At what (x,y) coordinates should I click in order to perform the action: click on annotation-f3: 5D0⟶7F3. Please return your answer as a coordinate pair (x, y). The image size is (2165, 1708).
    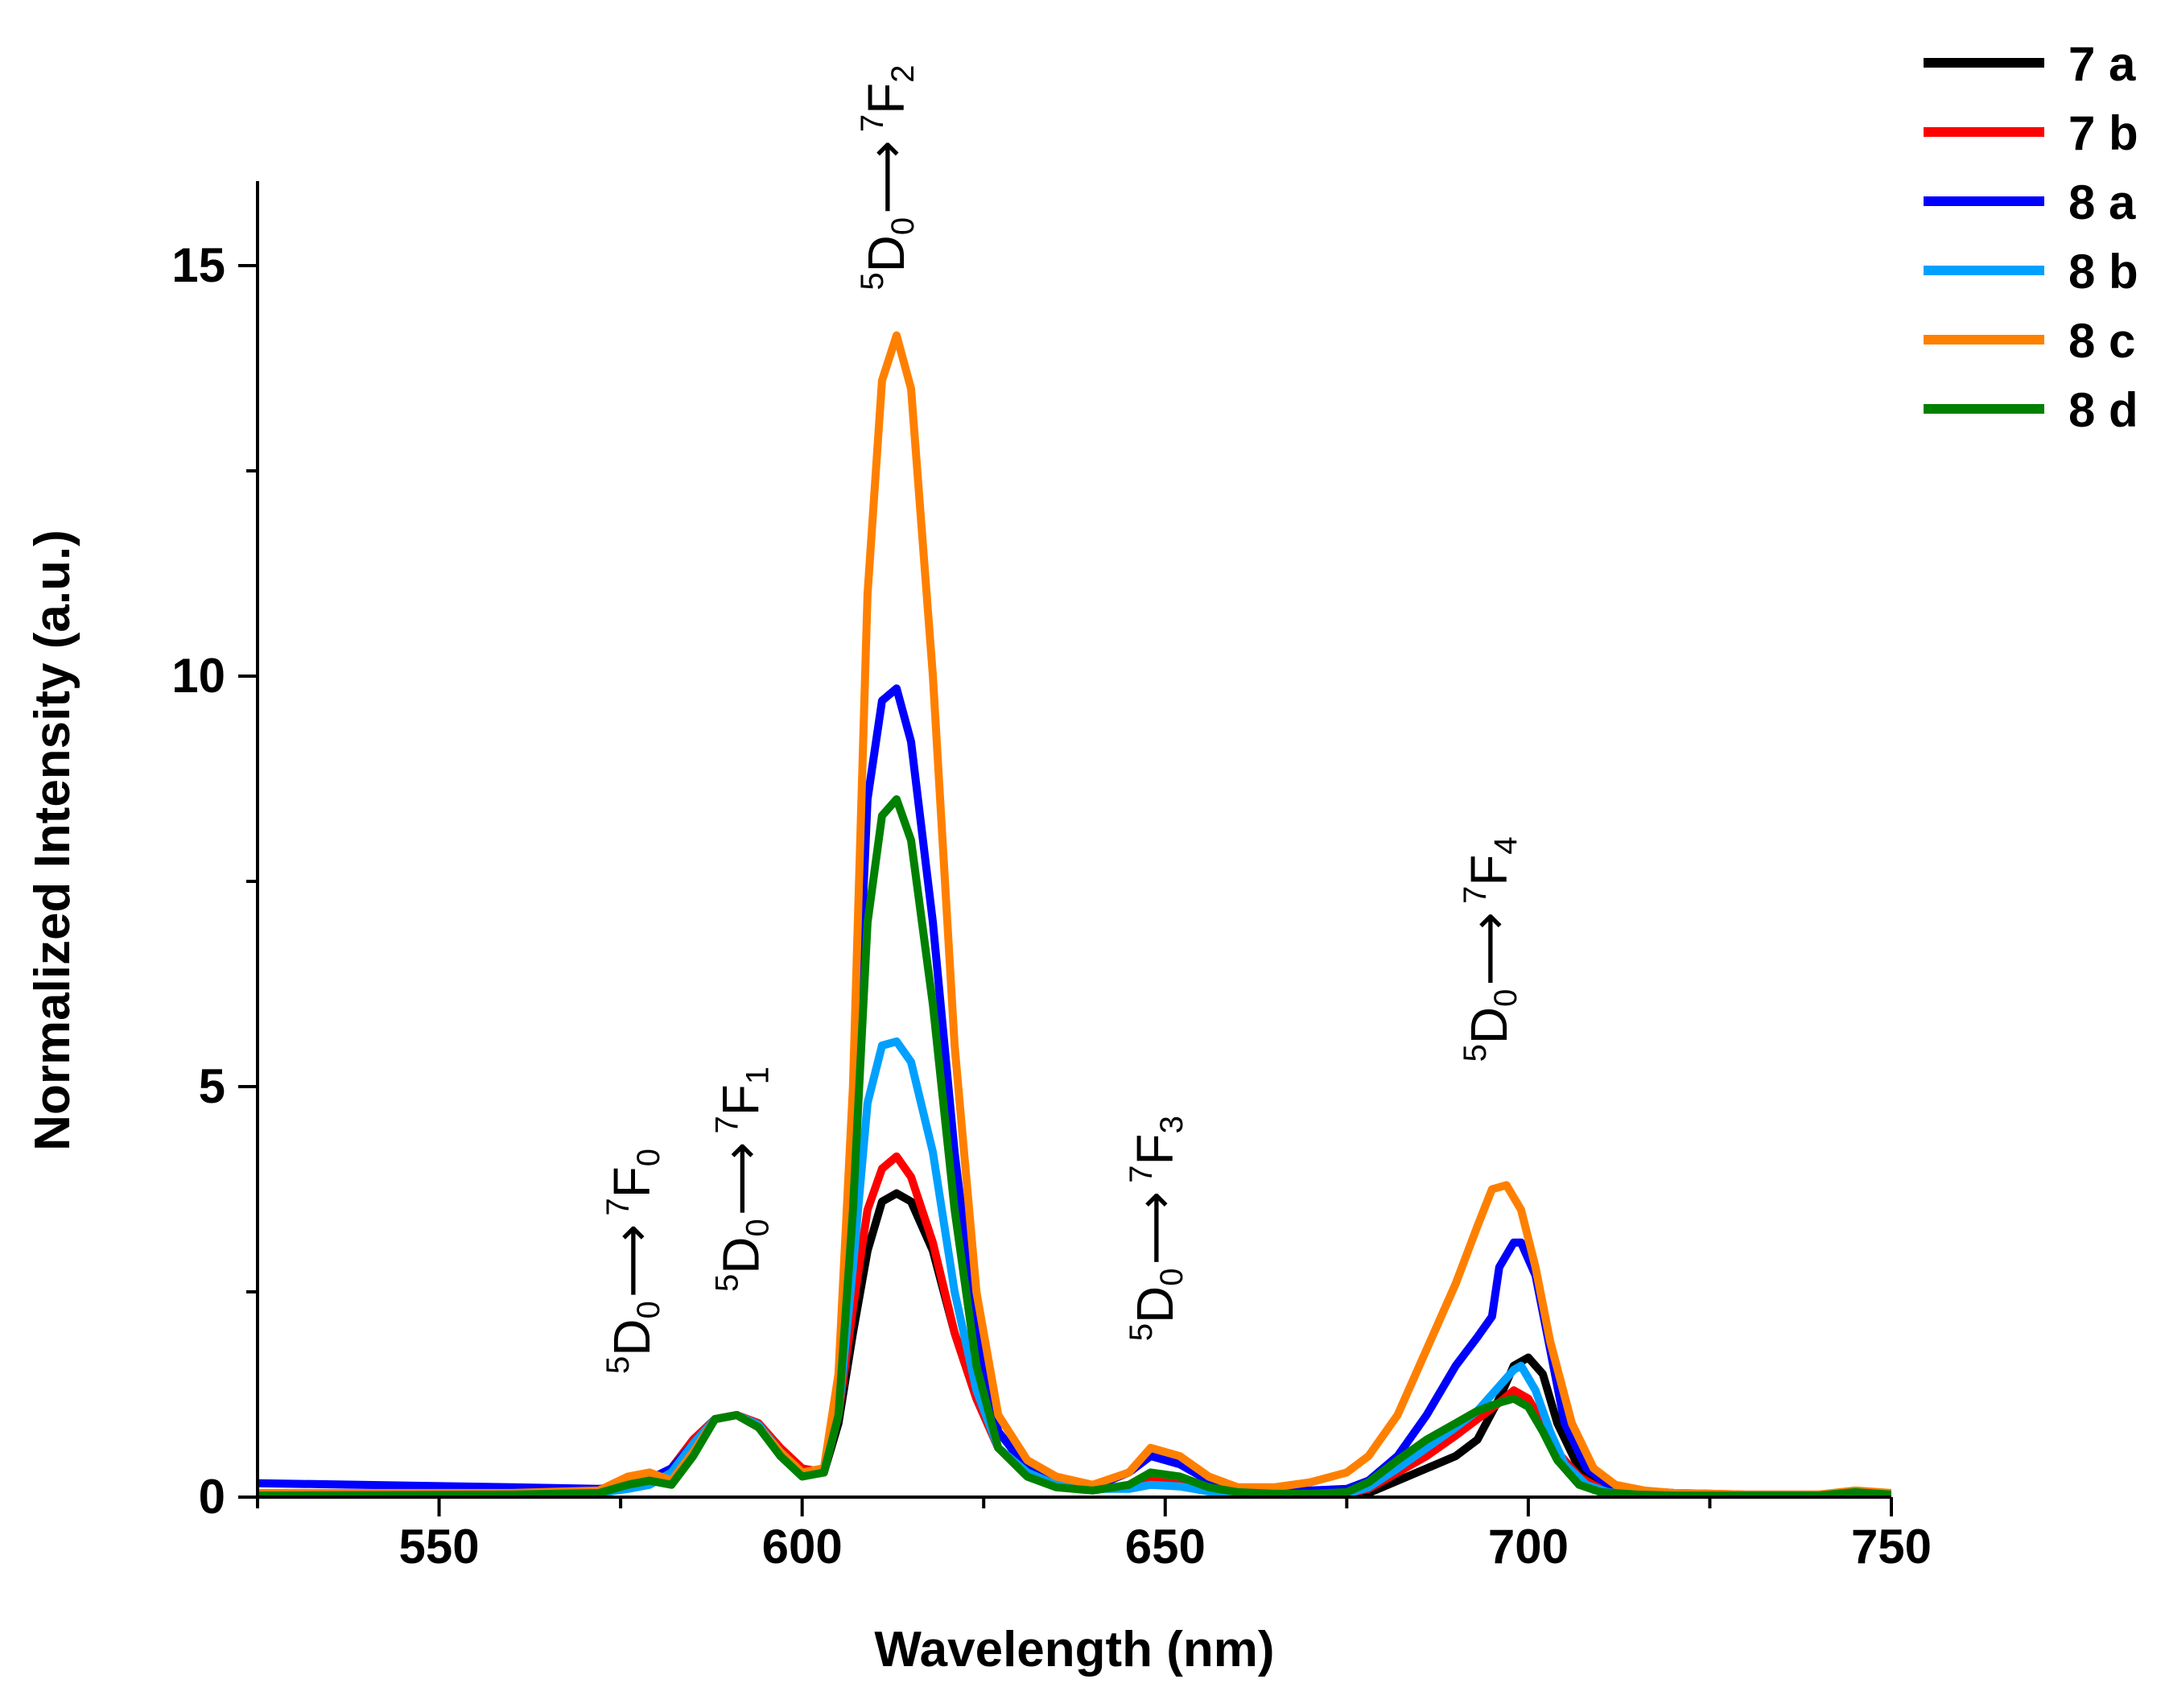
    Looking at the image, I should click on (1157, 1228).